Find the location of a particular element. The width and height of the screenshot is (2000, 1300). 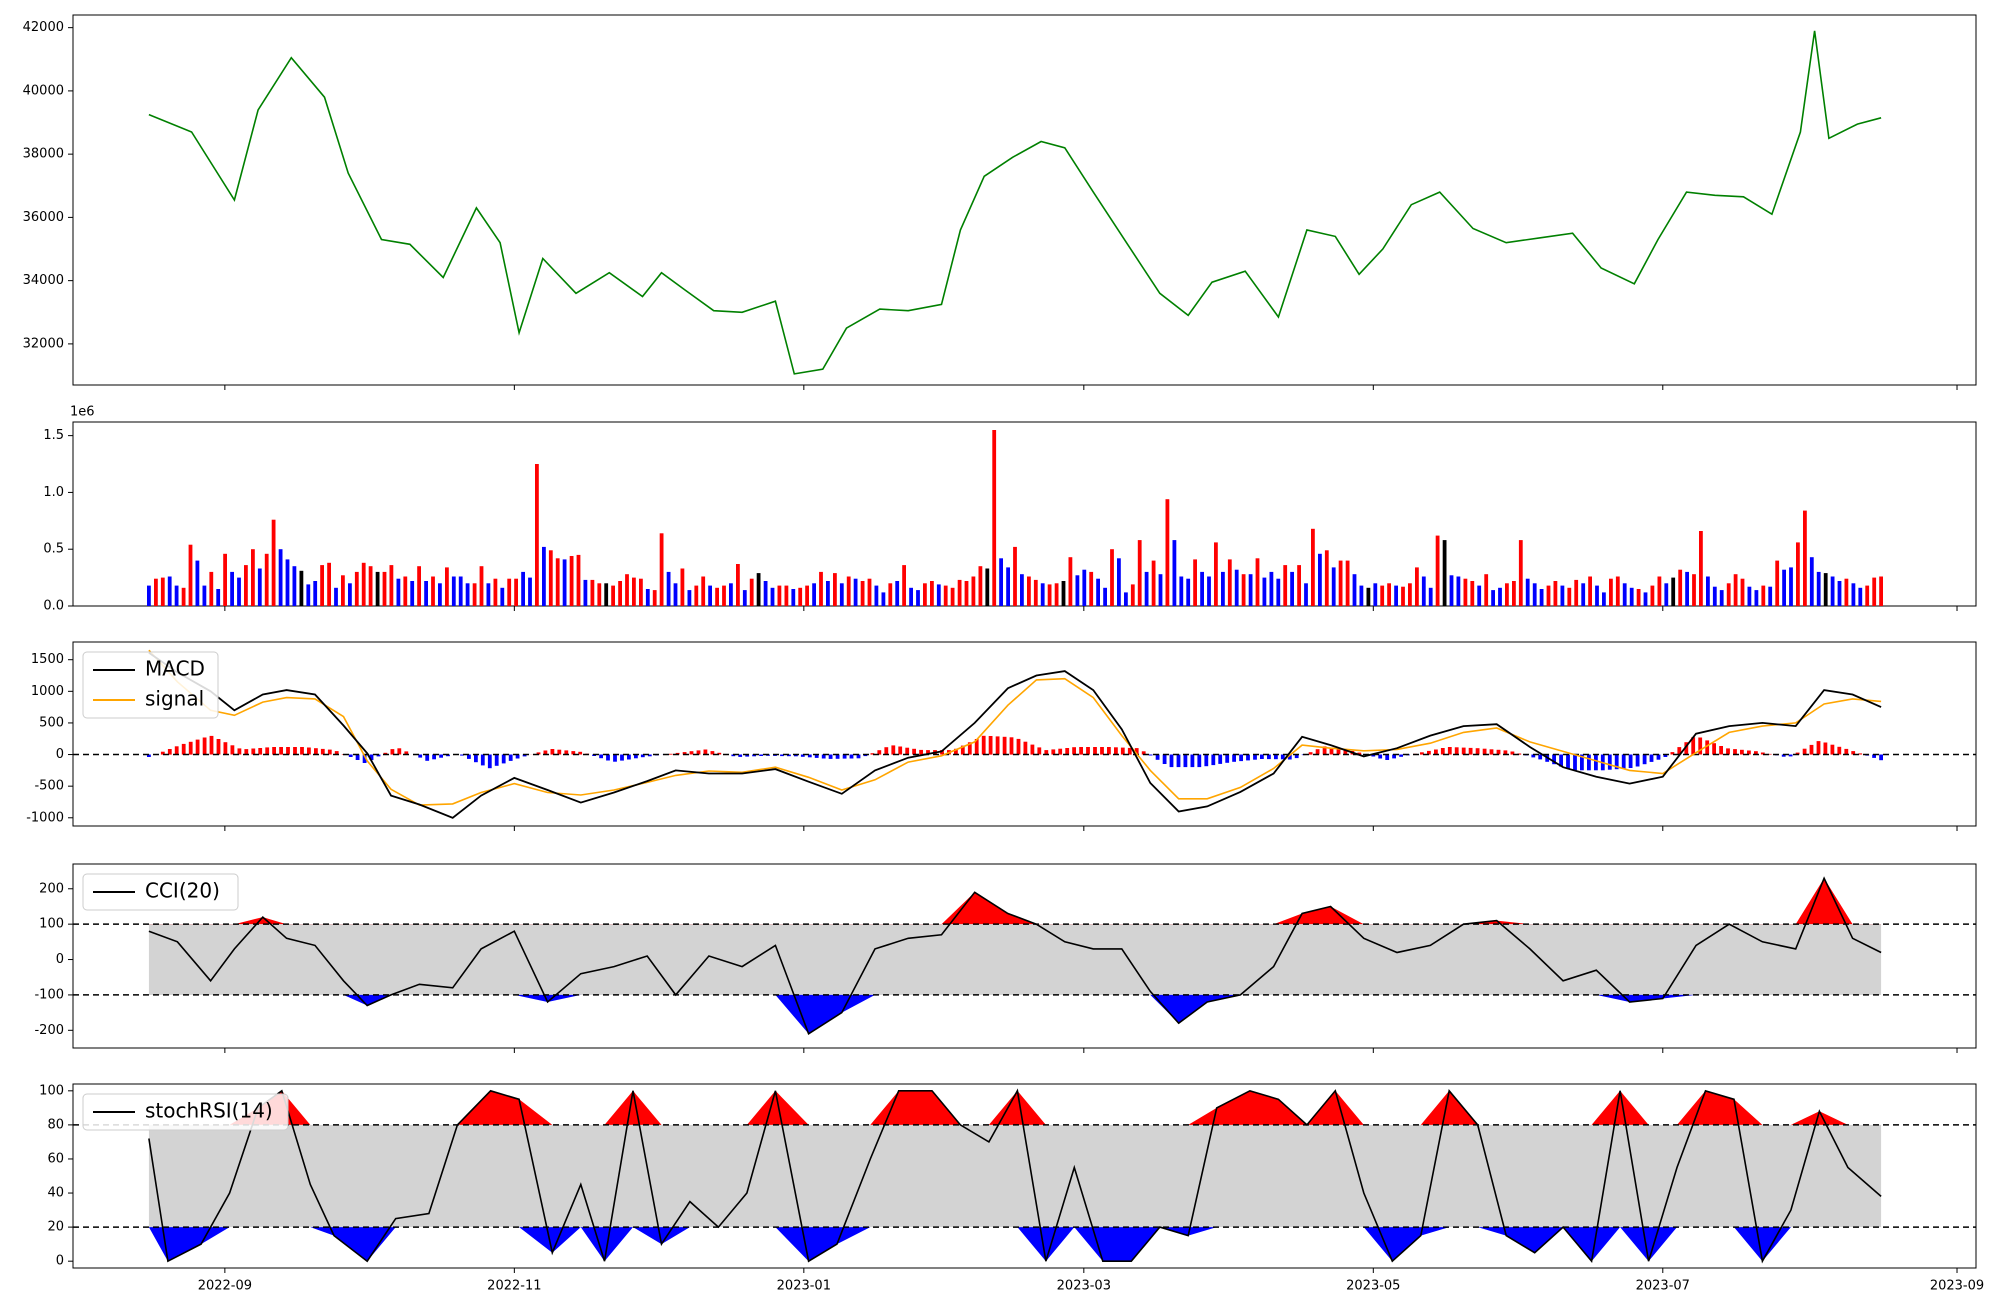

y-tick-label: 38000 is located at coordinates (43, 154).